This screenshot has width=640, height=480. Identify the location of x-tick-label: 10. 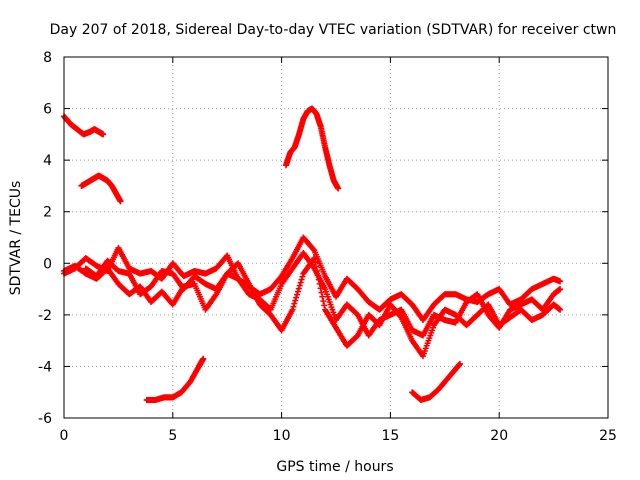
(282, 436).